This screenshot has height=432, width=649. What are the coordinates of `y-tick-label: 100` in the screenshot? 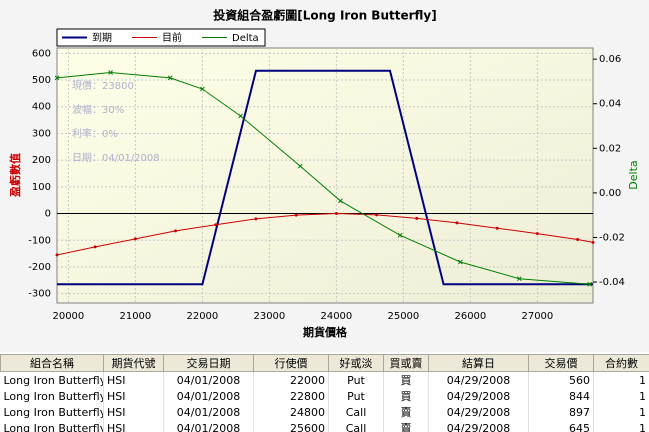 It's located at (41, 187).